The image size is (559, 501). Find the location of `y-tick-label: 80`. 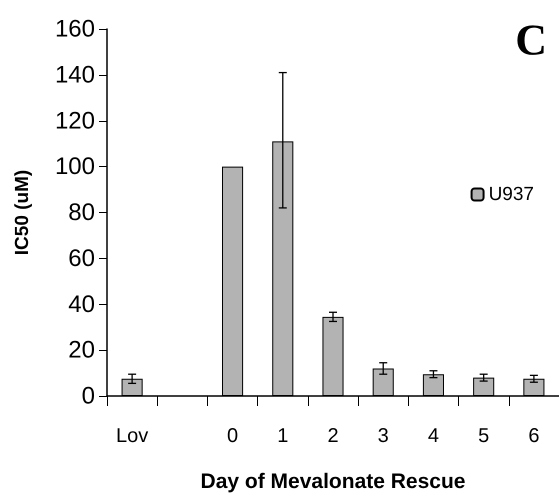

y-tick-label: 80 is located at coordinates (81, 212).